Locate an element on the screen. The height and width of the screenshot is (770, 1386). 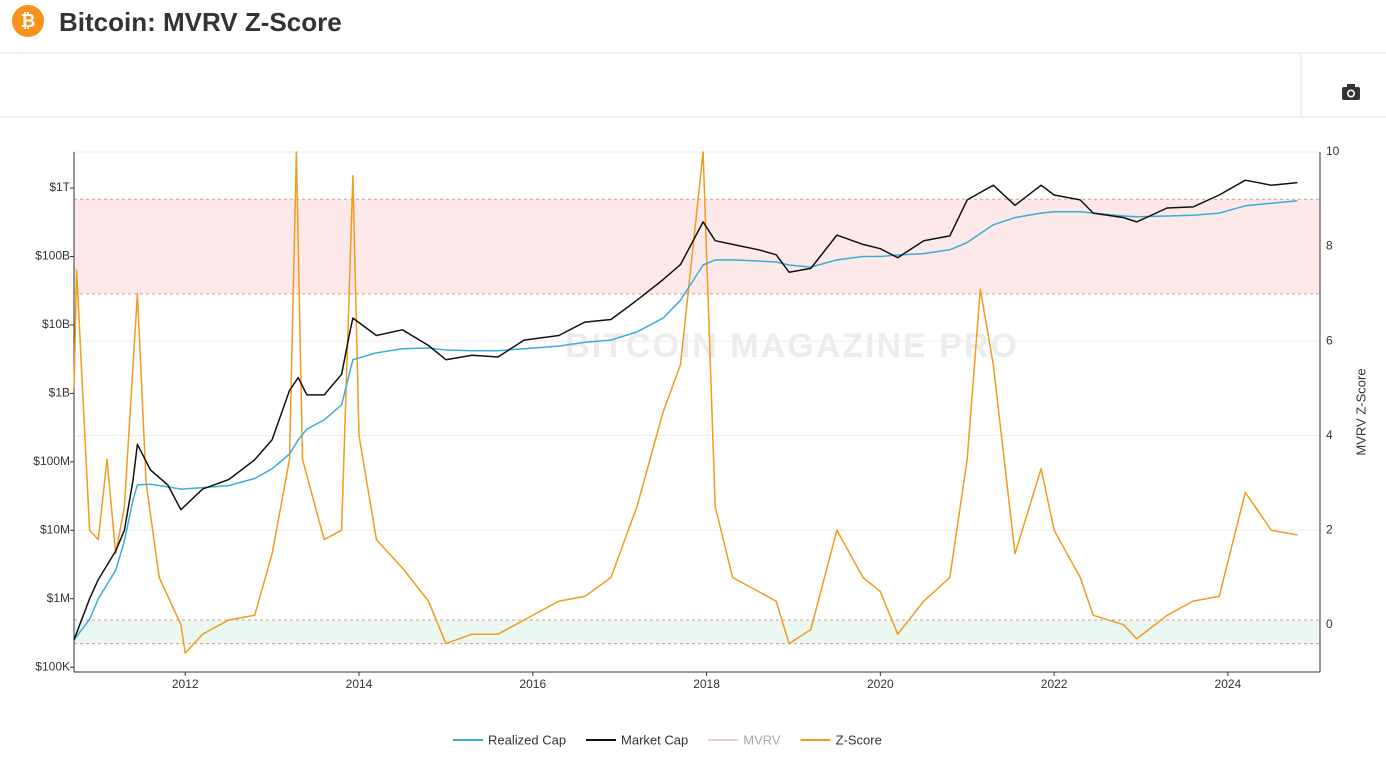
legend-item: MVRV is located at coordinates (744, 739).